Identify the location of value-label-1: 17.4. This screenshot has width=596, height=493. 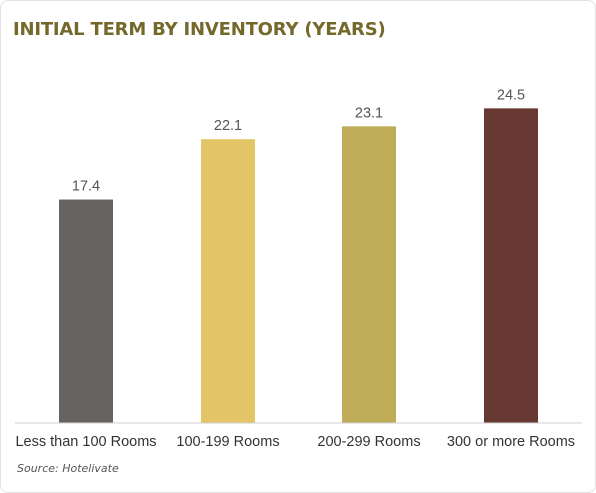
(86, 187).